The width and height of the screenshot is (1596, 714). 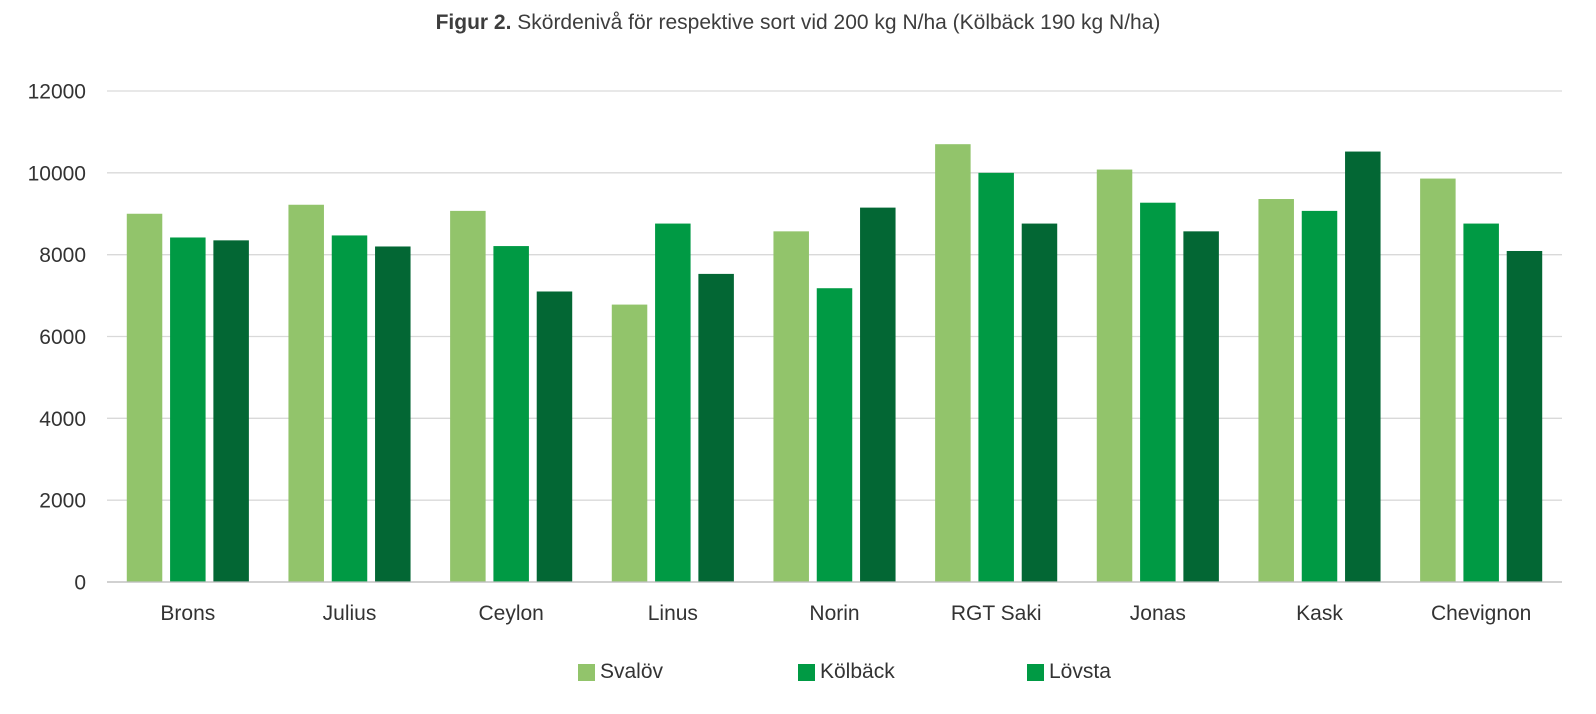 I want to click on x-category-label: Kask, so click(x=1319, y=613).